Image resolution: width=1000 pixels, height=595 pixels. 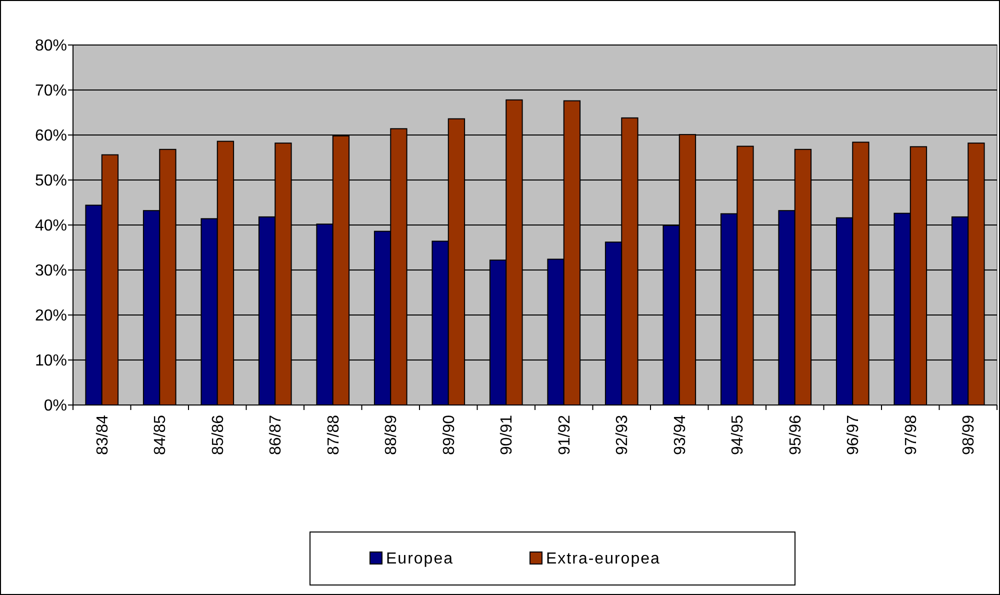 What do you see at coordinates (333, 435) in the screenshot?
I see `x-tick-label: 87/88` at bounding box center [333, 435].